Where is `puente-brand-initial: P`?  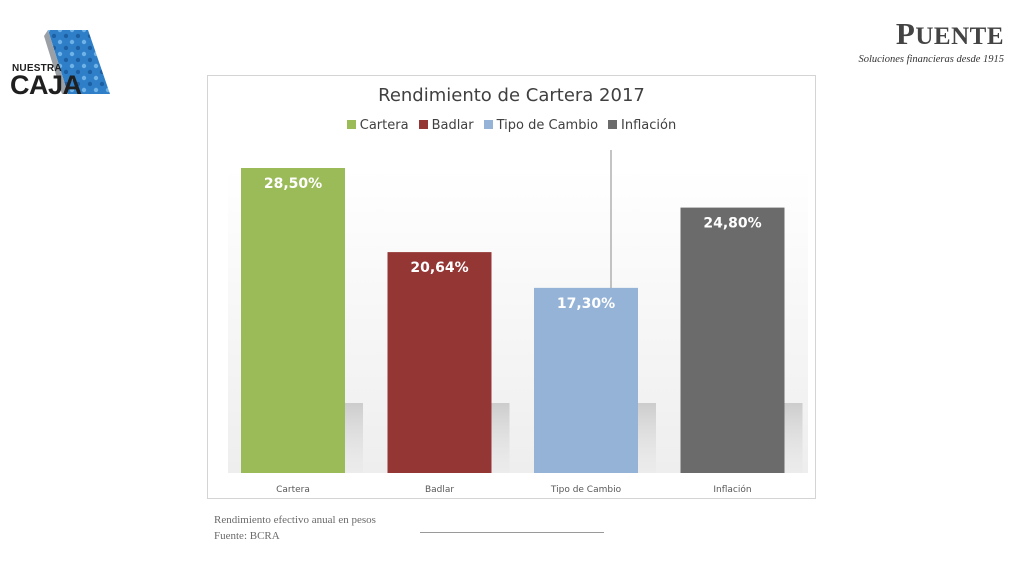
puente-brand-initial: P is located at coordinates (905, 33).